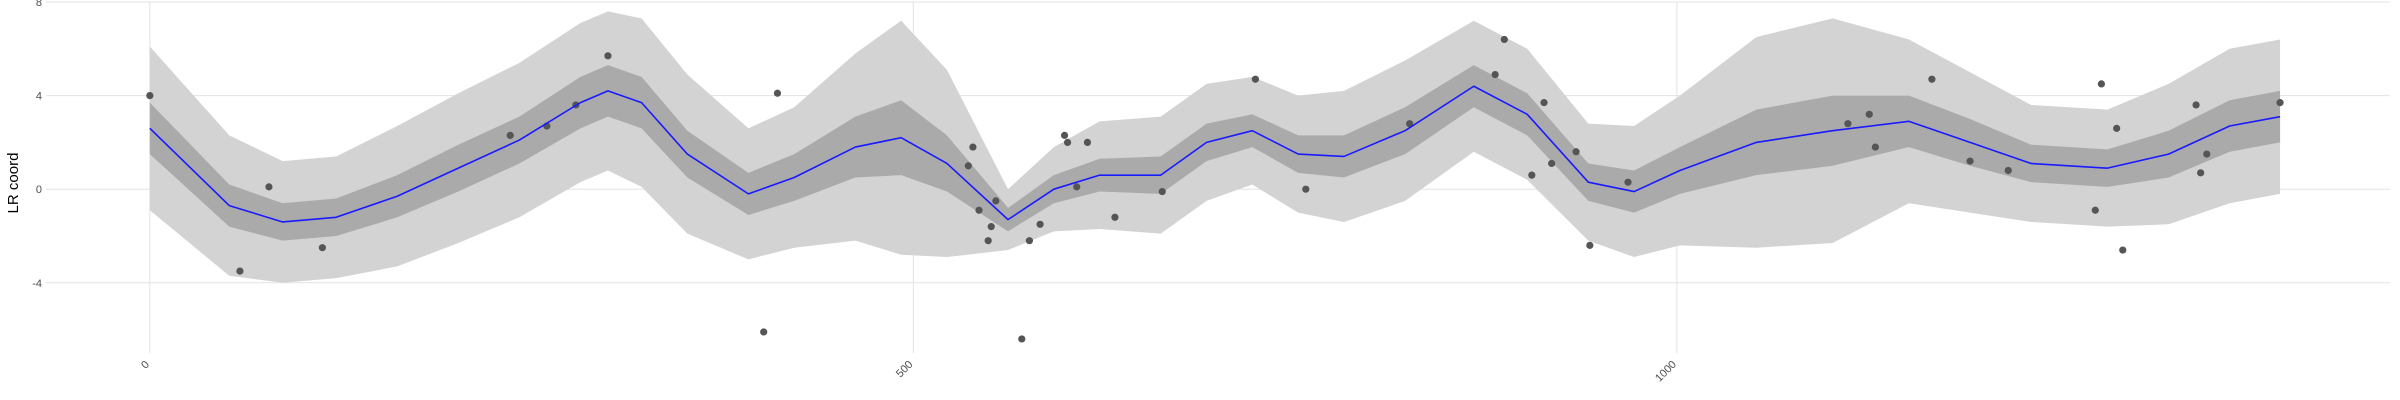  Describe the element at coordinates (145, 365) in the screenshot. I see `x-tick-label: 0` at that location.